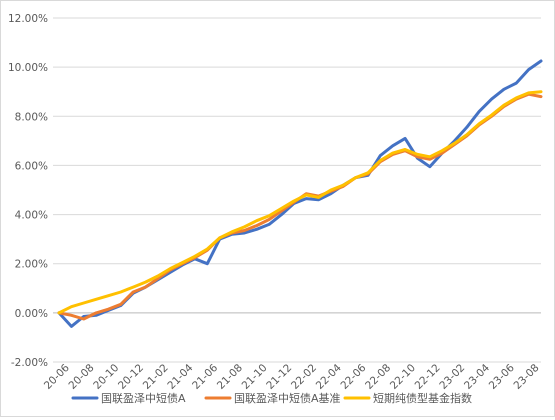 The image size is (555, 420). Describe the element at coordinates (143, 398) in the screenshot. I see `legend-label-0: 国联盈泽中短债A` at that location.